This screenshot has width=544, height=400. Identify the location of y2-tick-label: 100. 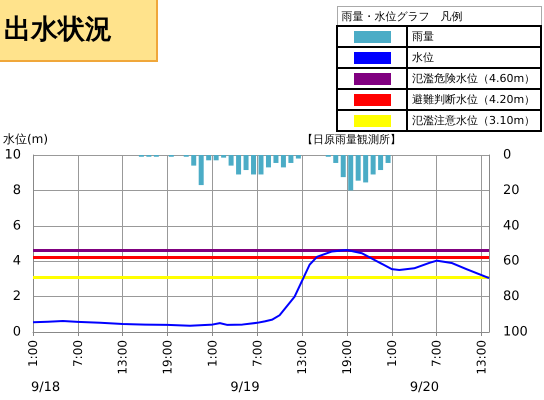
(515, 332).